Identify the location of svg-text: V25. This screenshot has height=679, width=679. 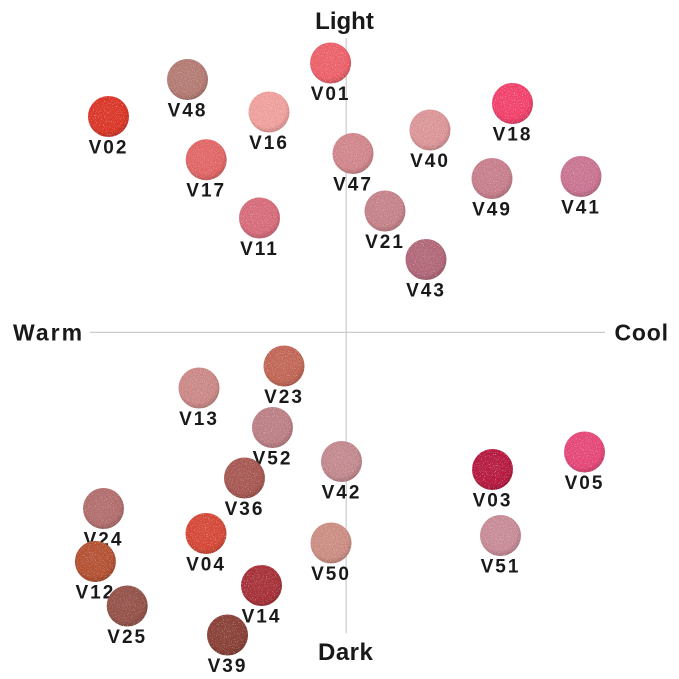
(127, 637).